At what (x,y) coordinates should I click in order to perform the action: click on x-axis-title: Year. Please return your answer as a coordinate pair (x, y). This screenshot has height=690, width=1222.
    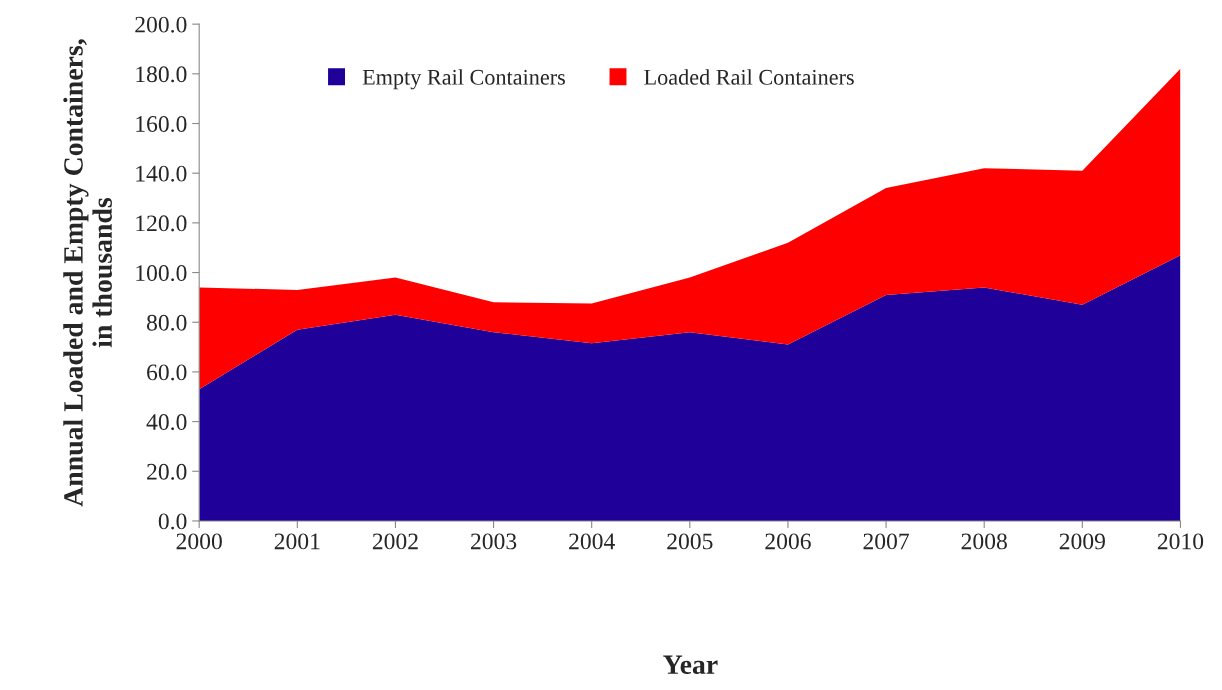
    Looking at the image, I should click on (690, 665).